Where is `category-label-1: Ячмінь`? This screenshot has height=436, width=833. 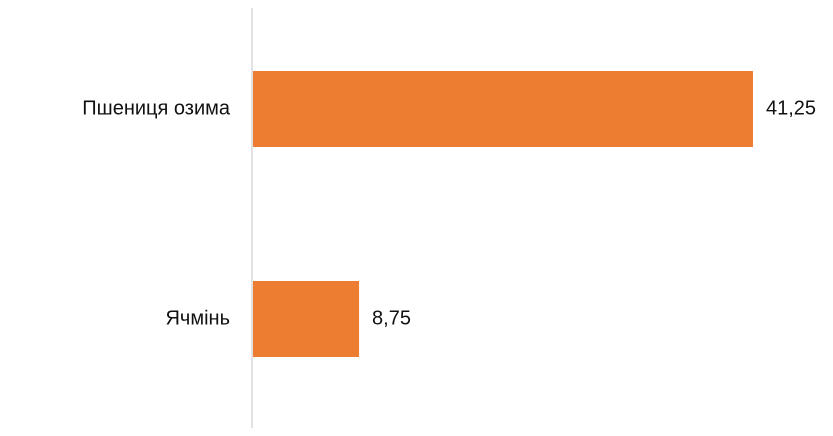
category-label-1: Ячмінь is located at coordinates (197, 318).